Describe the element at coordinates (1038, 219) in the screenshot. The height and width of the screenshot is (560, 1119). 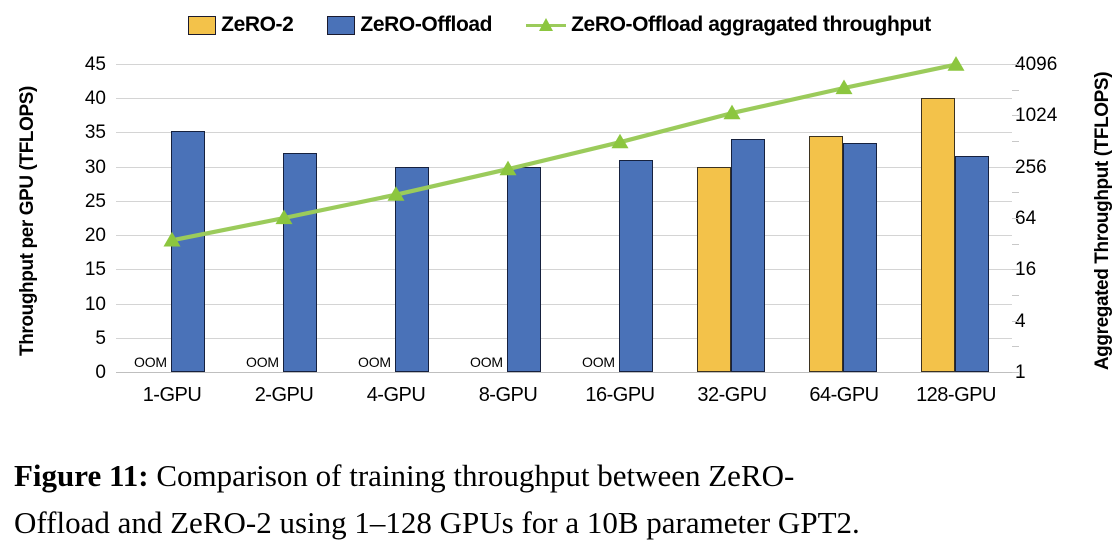
I see `y-axis-right-ticks: 1 4 16 64 256 1024 4096` at that location.